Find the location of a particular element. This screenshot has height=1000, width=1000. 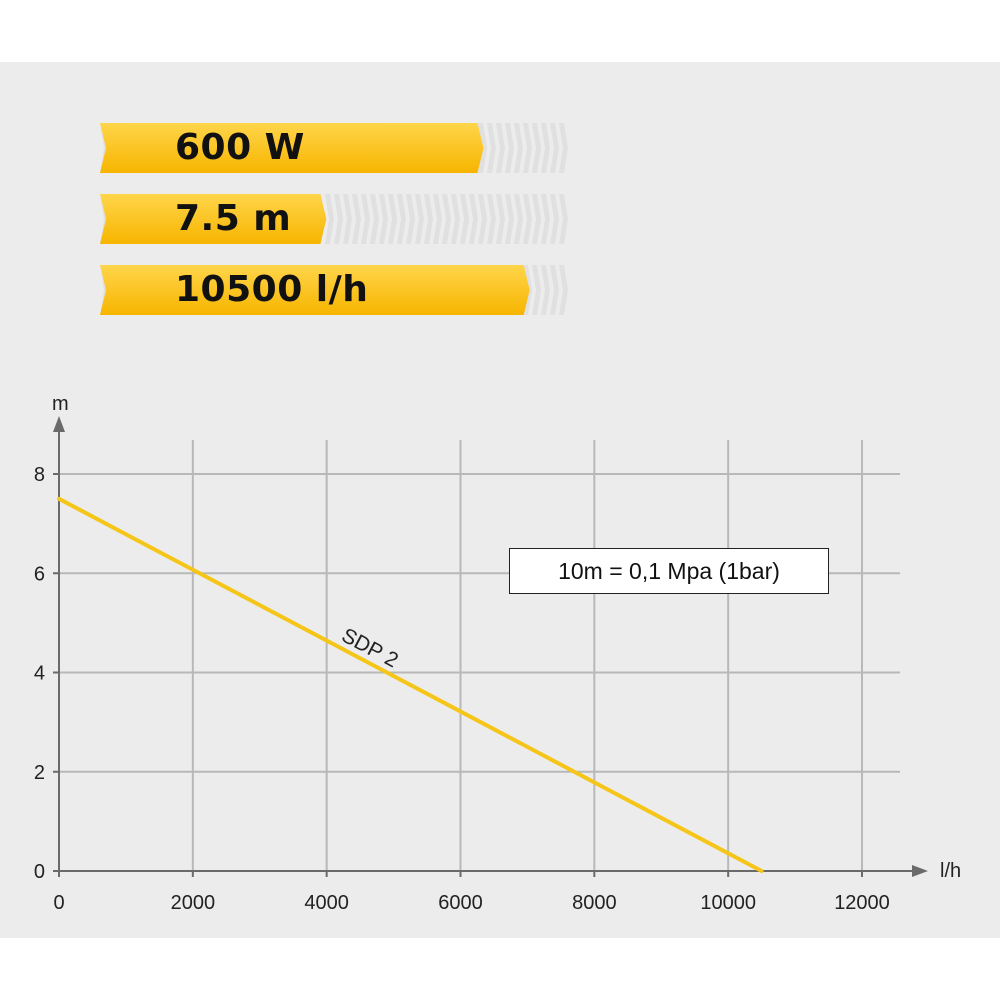

x-tick-label: 0 is located at coordinates (58, 903).